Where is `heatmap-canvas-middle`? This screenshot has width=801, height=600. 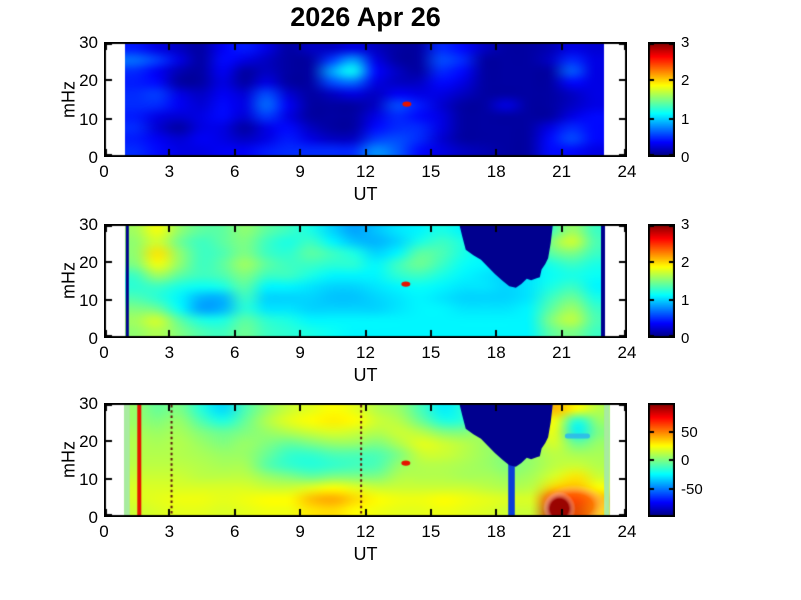 heatmap-canvas-middle is located at coordinates (365, 281).